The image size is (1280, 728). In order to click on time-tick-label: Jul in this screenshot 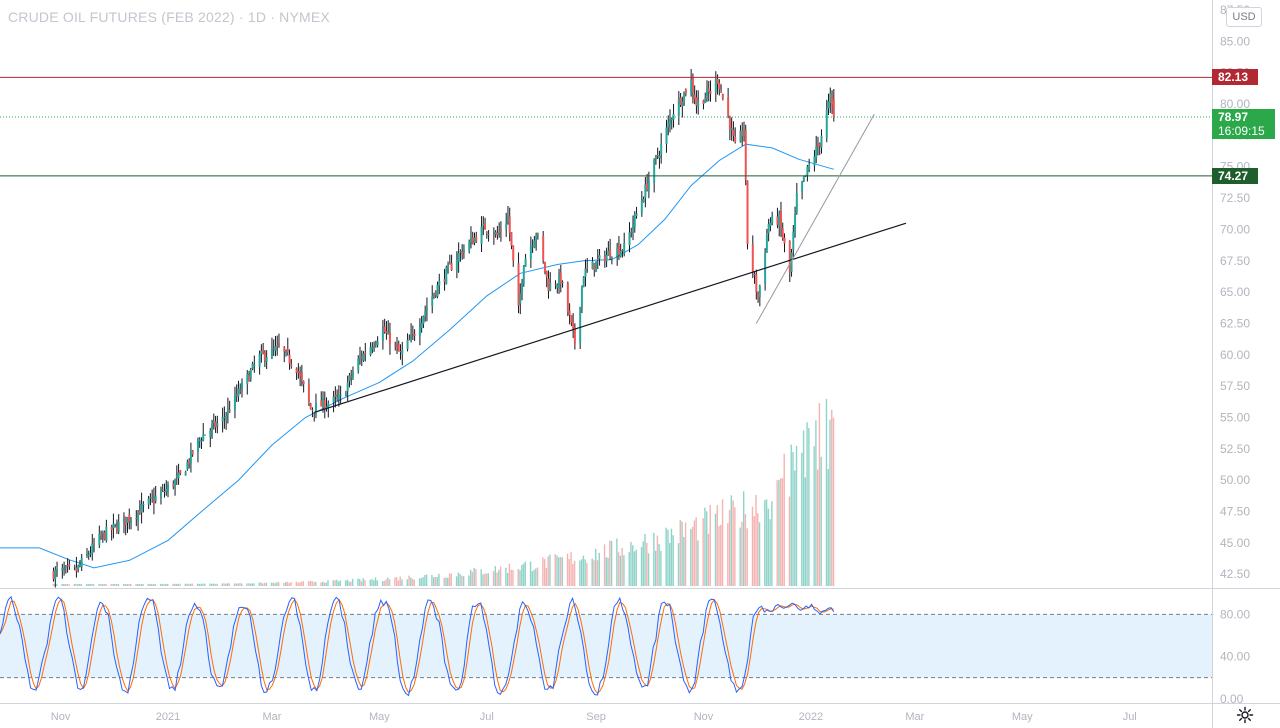, I will do `click(1130, 717)`.